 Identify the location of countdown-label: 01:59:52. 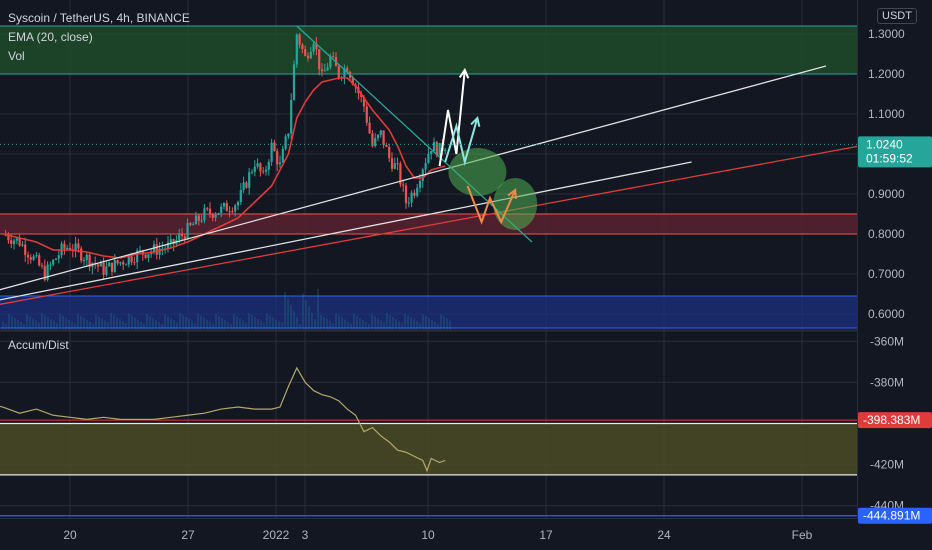
(889, 158).